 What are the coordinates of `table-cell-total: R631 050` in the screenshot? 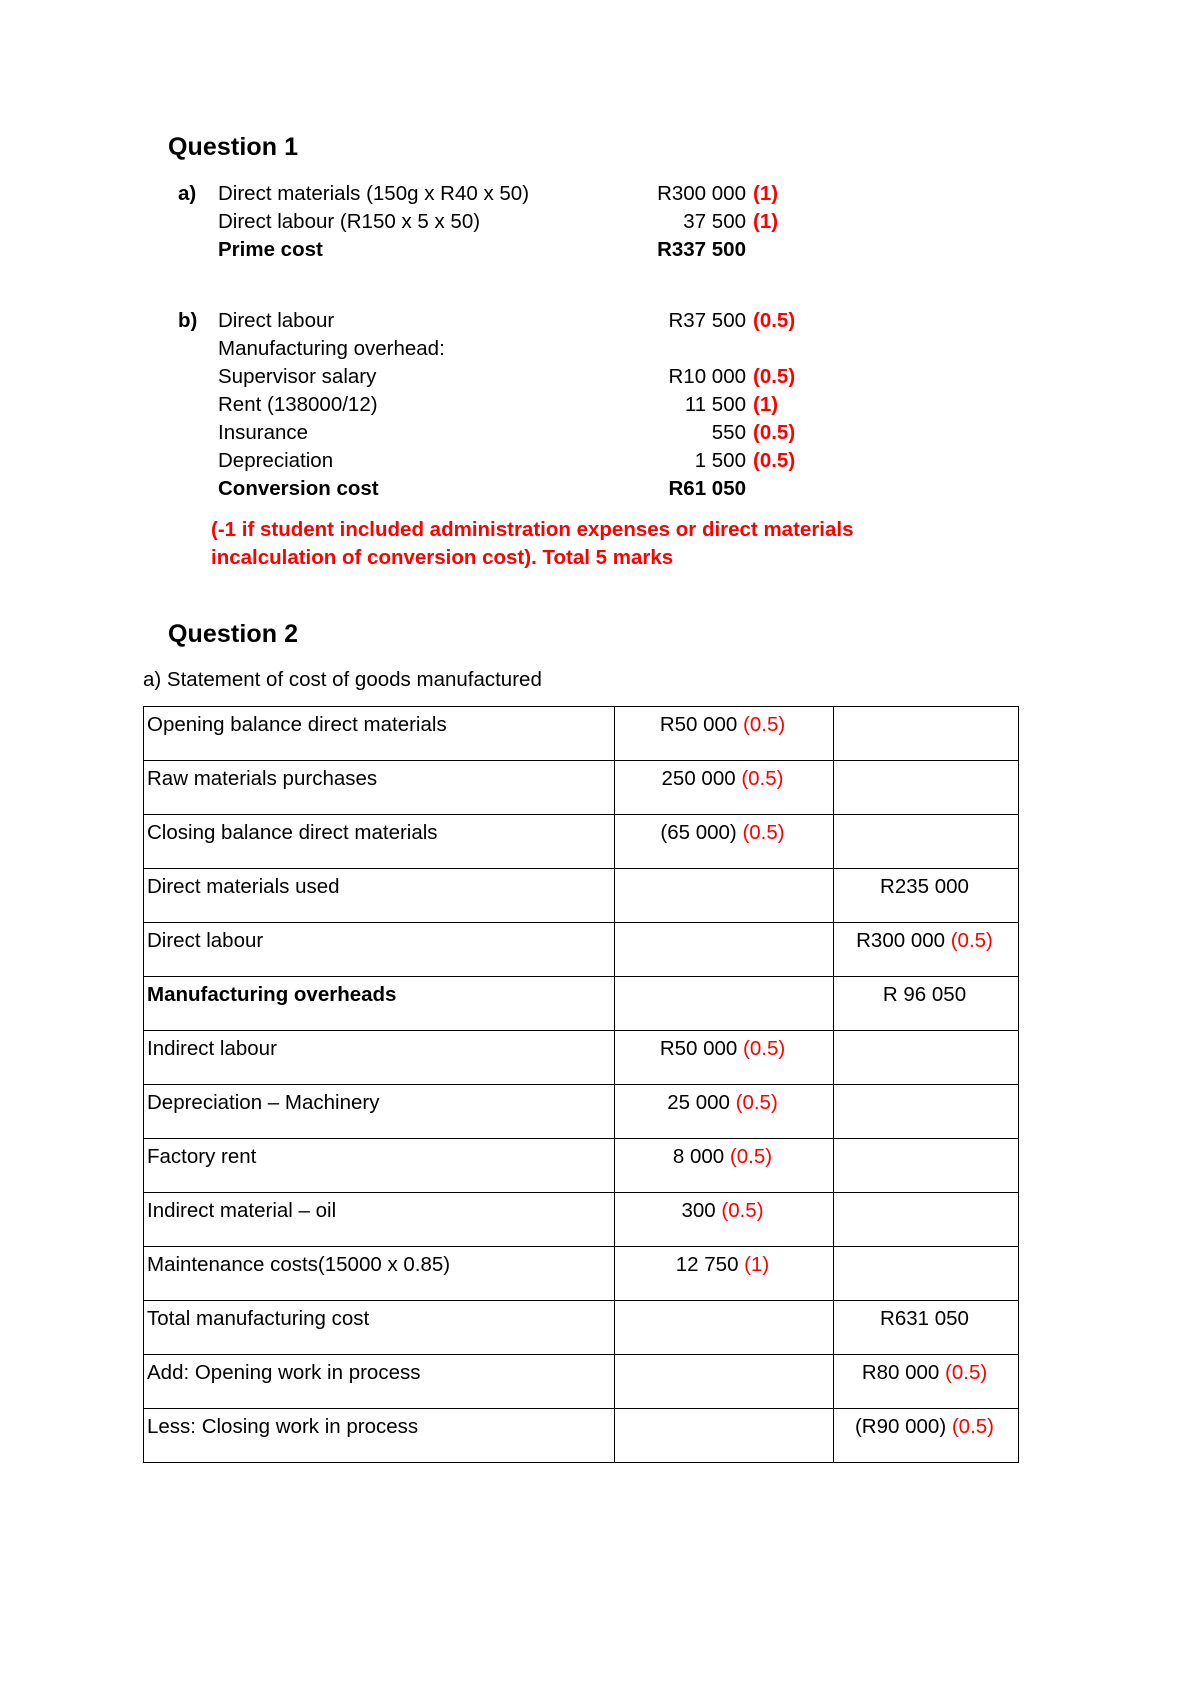 It's located at (926, 1327).